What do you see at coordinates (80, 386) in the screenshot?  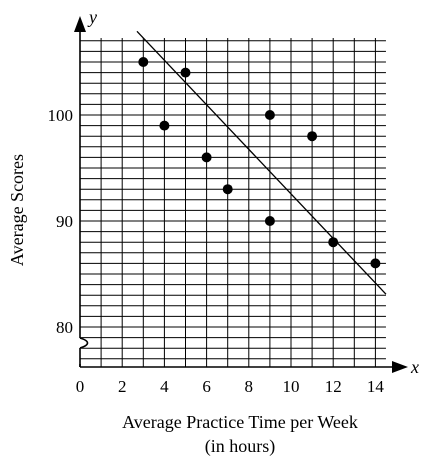 I see `x-tick-label: 0` at bounding box center [80, 386].